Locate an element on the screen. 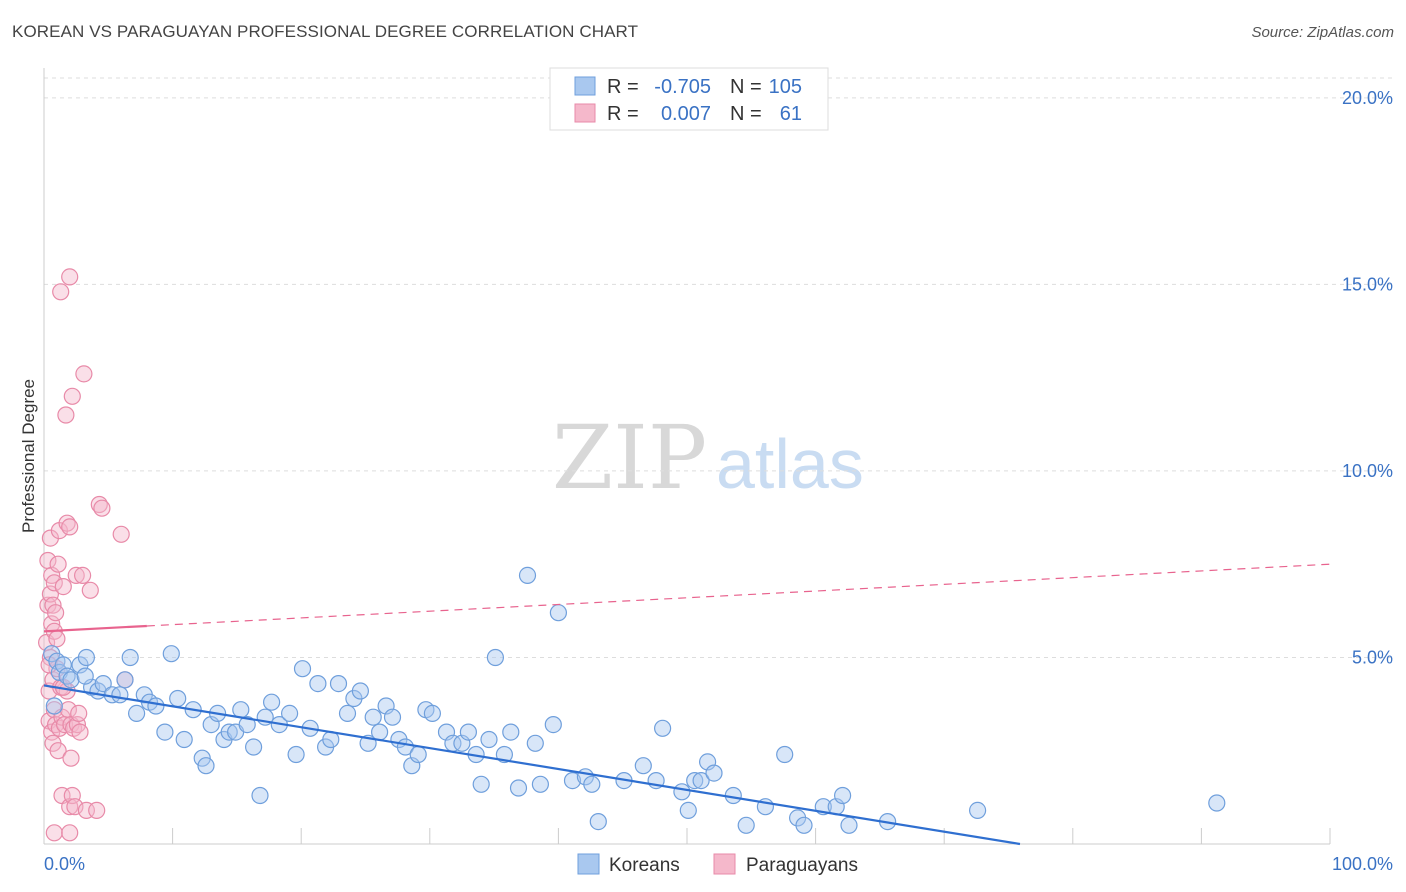  bottom-legend-swatch-koreans is located at coordinates (588, 864).